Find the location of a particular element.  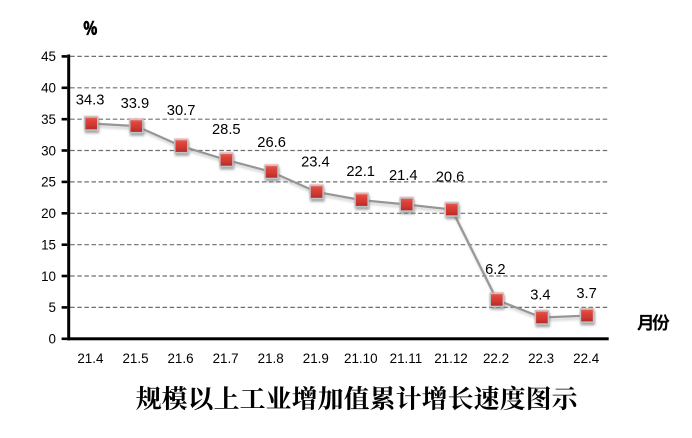

svg-text: 25 is located at coordinates (48, 182).